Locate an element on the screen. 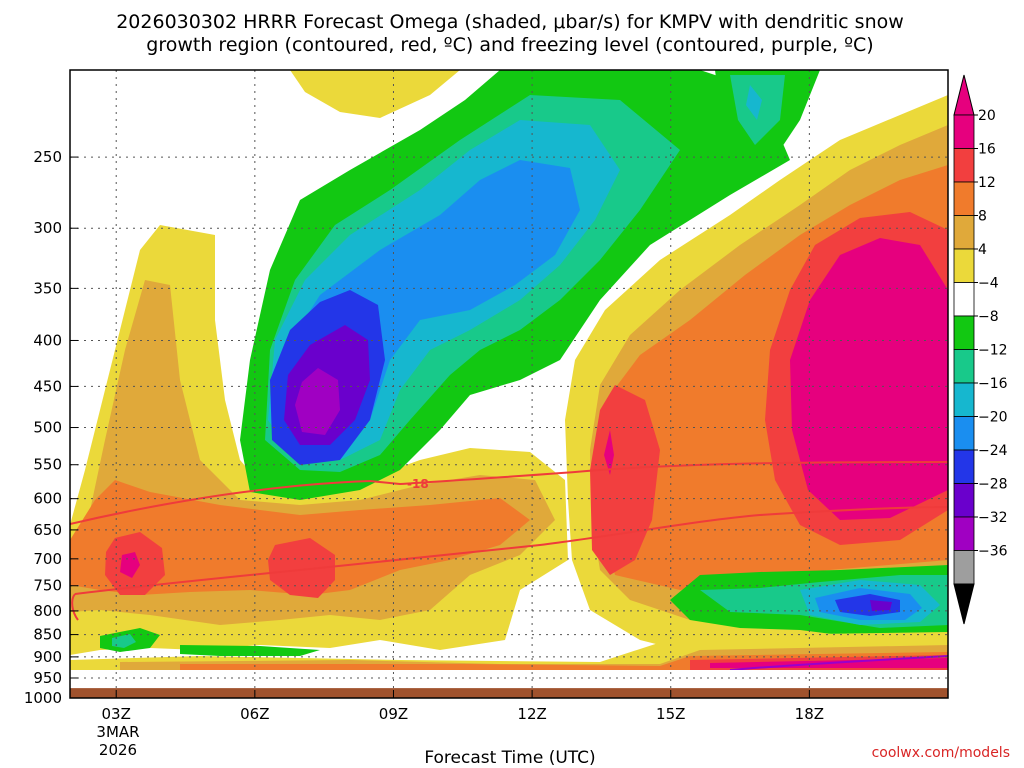  dendritic-left-edge is located at coordinates (75, 607).